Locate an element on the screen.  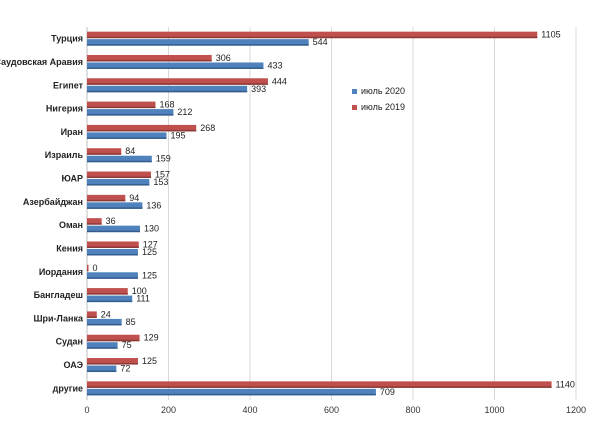
x-tick-label: 1000 is located at coordinates (494, 410).